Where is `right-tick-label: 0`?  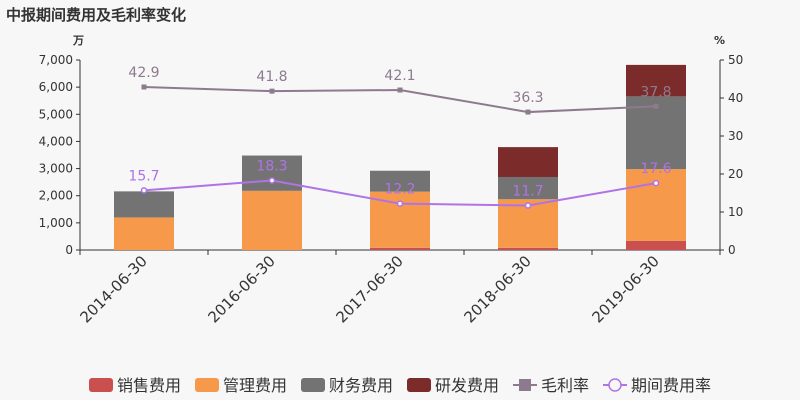
right-tick-label: 0 is located at coordinates (732, 250).